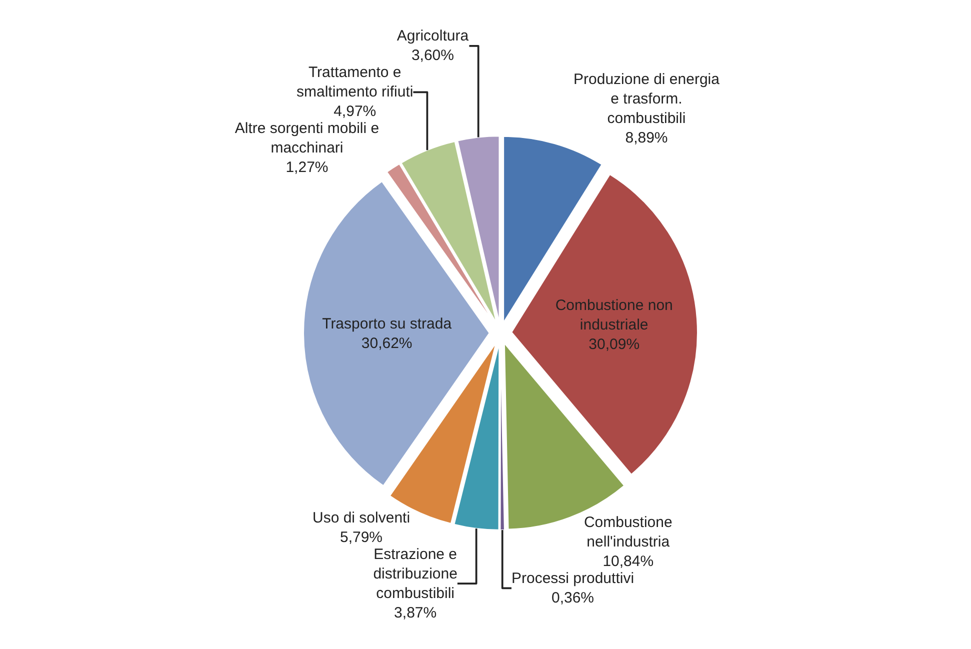 This screenshot has width=971, height=649. Describe the element at coordinates (614, 315) in the screenshot. I see `slice-label: Combustione non industriale` at that location.